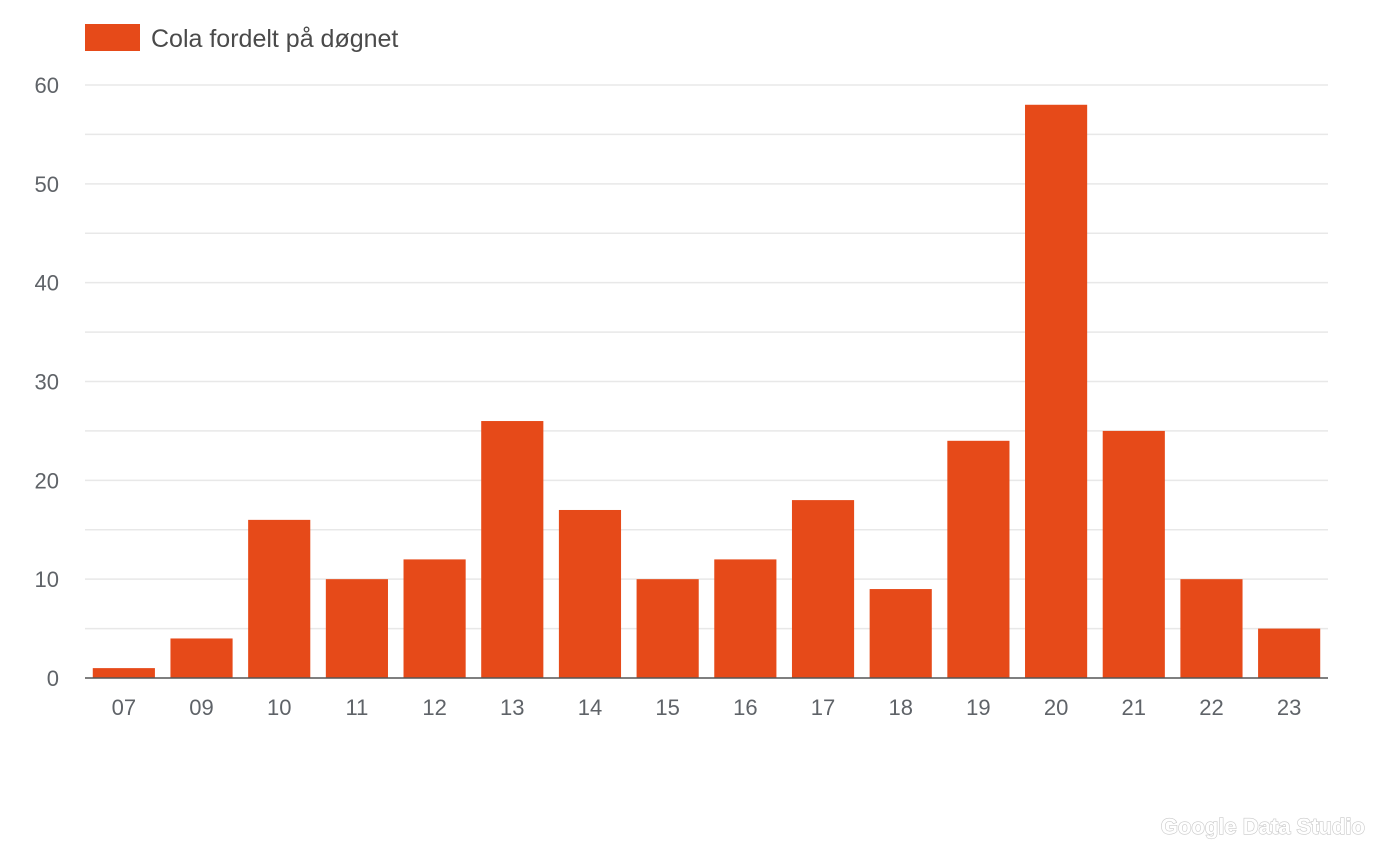  Describe the element at coordinates (279, 707) in the screenshot. I see `x-tick-label: 10` at that location.